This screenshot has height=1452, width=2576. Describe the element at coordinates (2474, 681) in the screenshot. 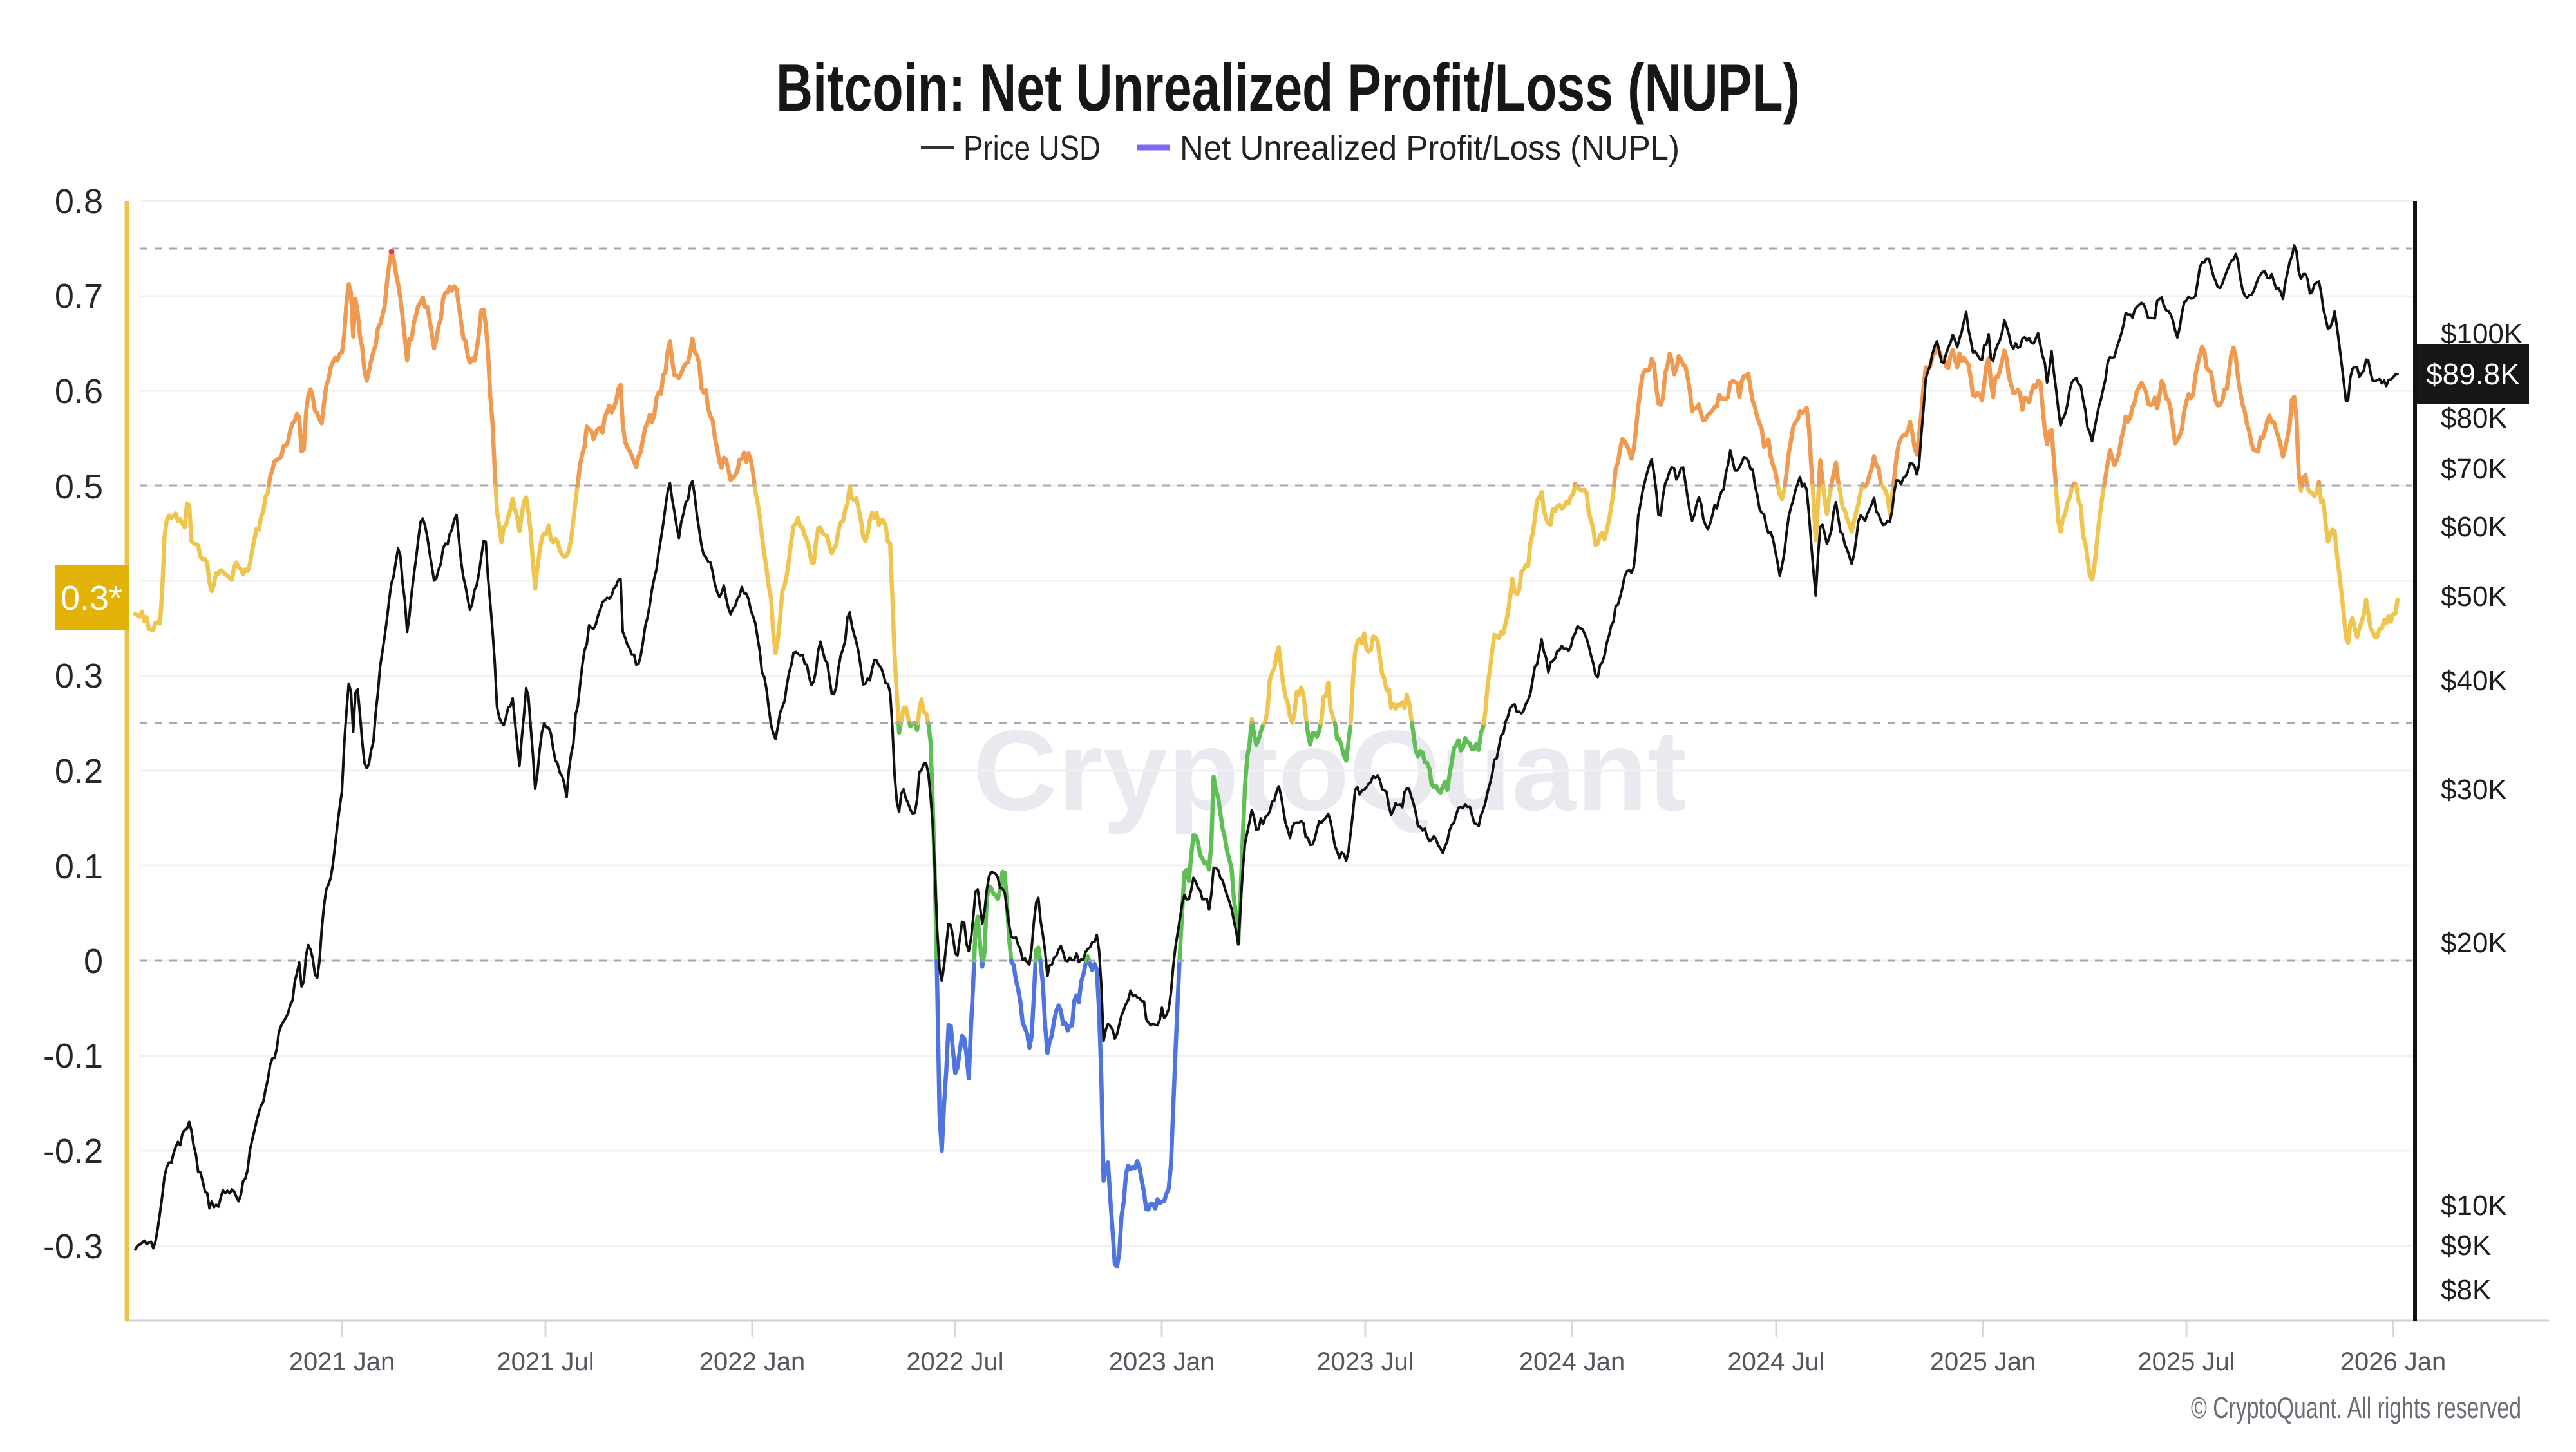

I see `svg-text: $40K` at that location.